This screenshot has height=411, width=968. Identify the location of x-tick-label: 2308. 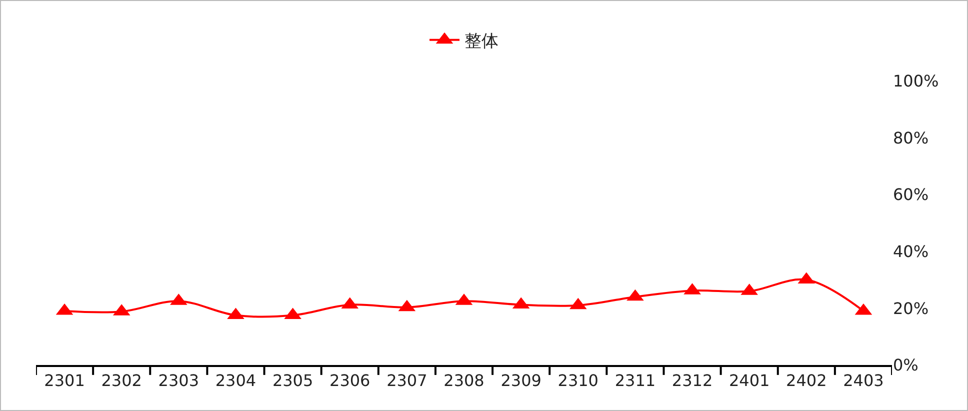
(464, 380).